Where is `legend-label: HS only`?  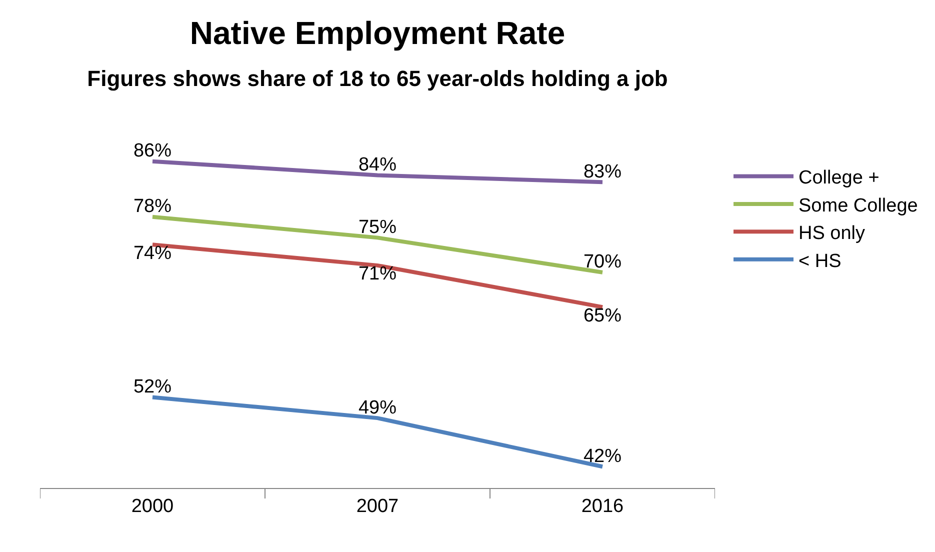 legend-label: HS only is located at coordinates (832, 233).